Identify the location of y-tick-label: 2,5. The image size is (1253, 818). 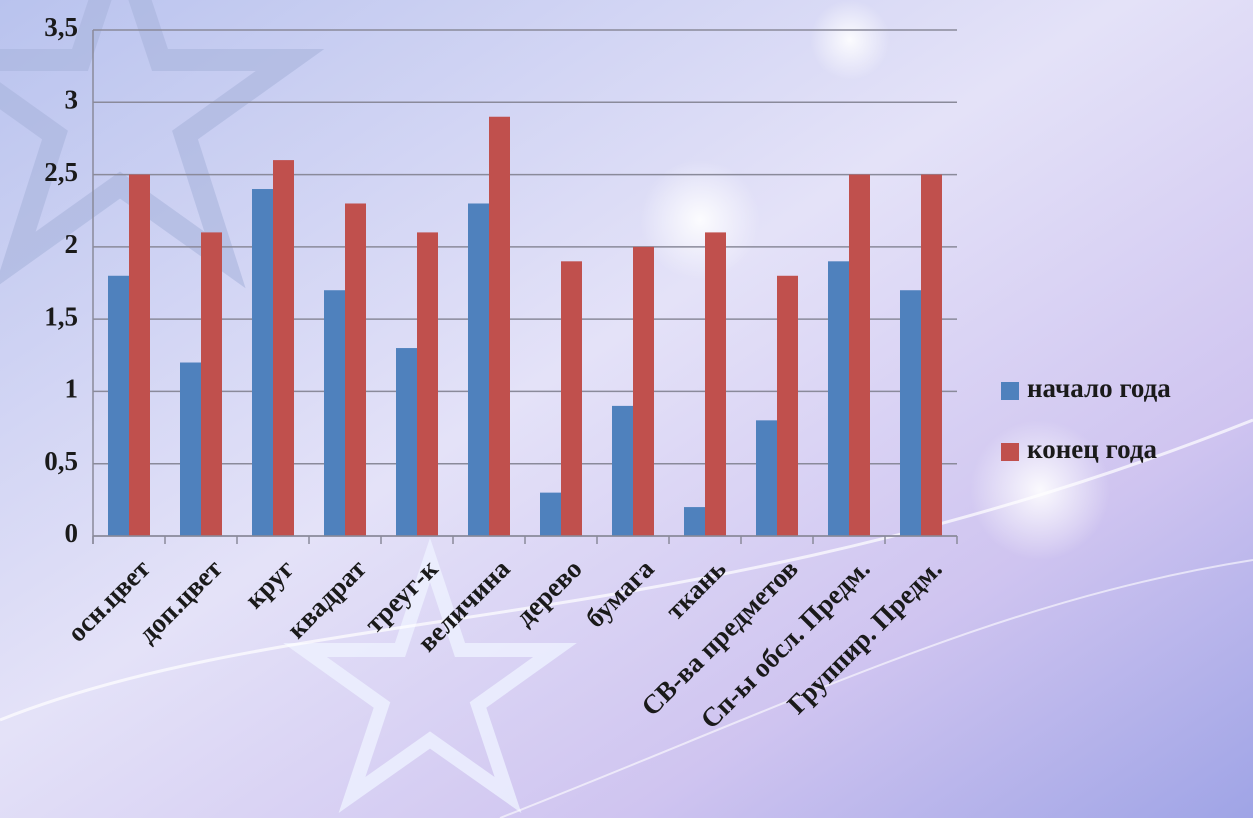
(61, 172).